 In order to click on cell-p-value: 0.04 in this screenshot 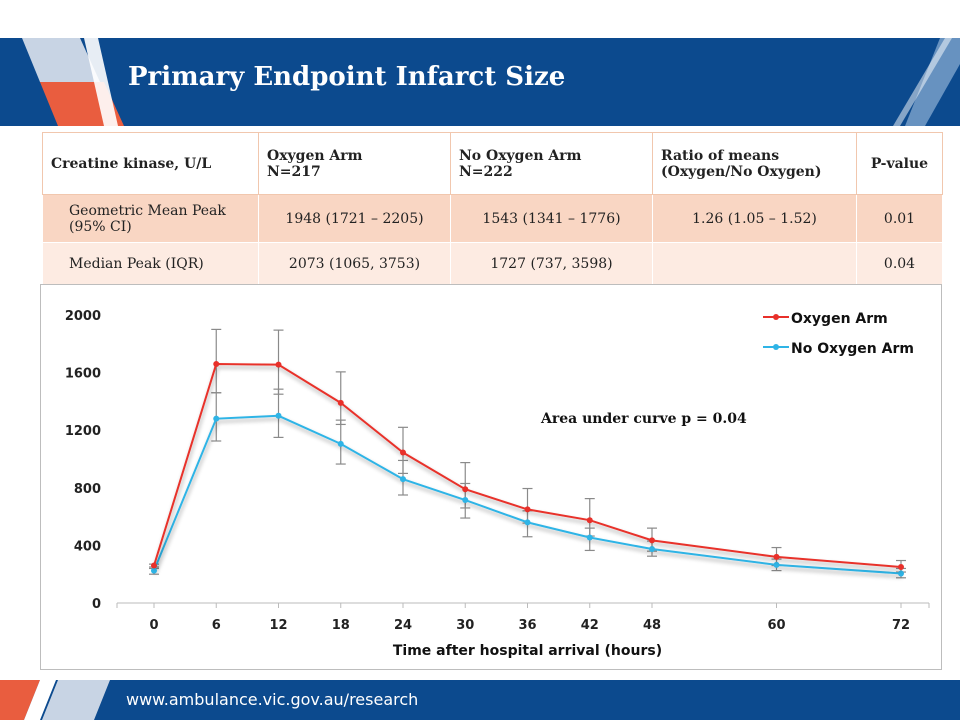, I will do `click(899, 263)`.